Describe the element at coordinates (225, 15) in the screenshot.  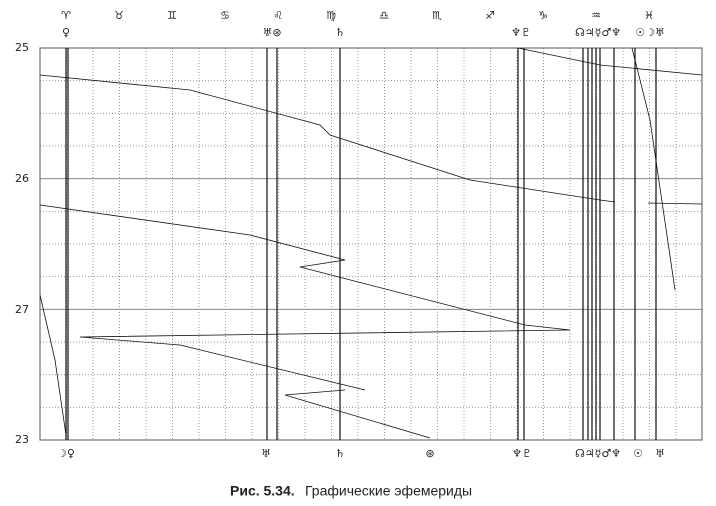
I see `zodiac-sign: ♋` at that location.